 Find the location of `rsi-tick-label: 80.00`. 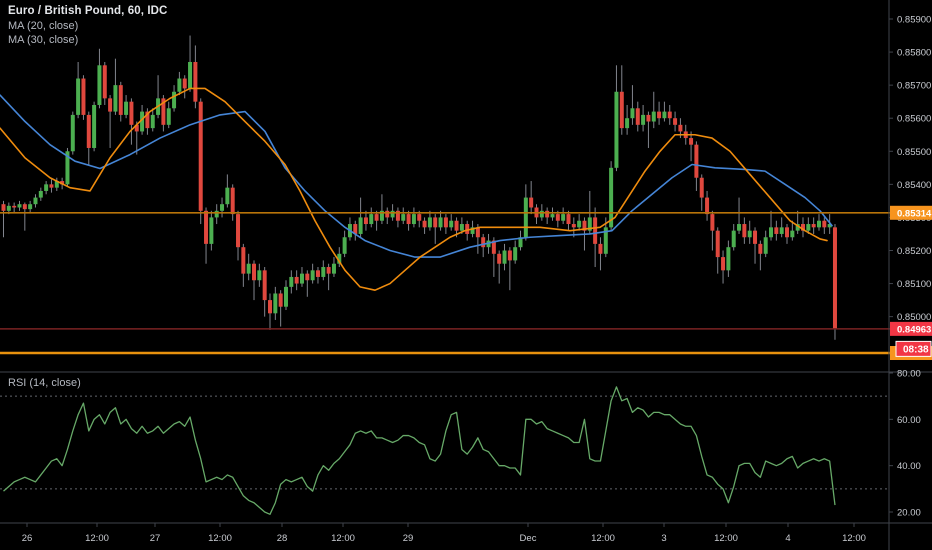

rsi-tick-label: 80.00 is located at coordinates (909, 374).